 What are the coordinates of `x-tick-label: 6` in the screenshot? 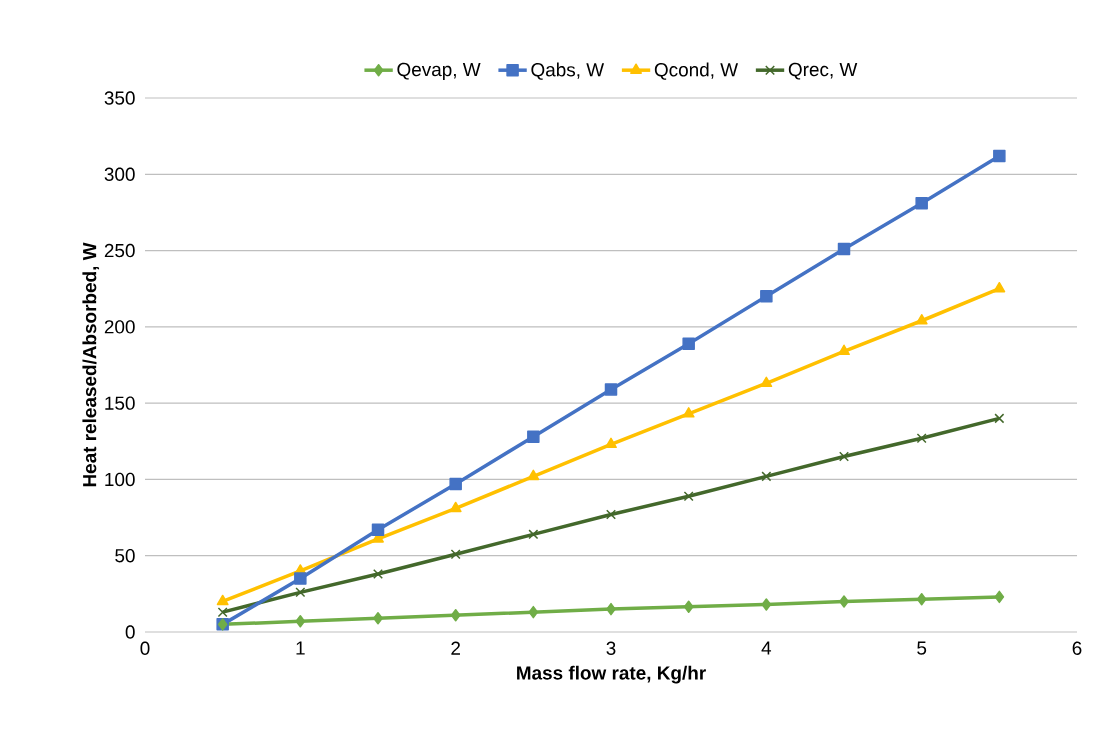 It's located at (1077, 648).